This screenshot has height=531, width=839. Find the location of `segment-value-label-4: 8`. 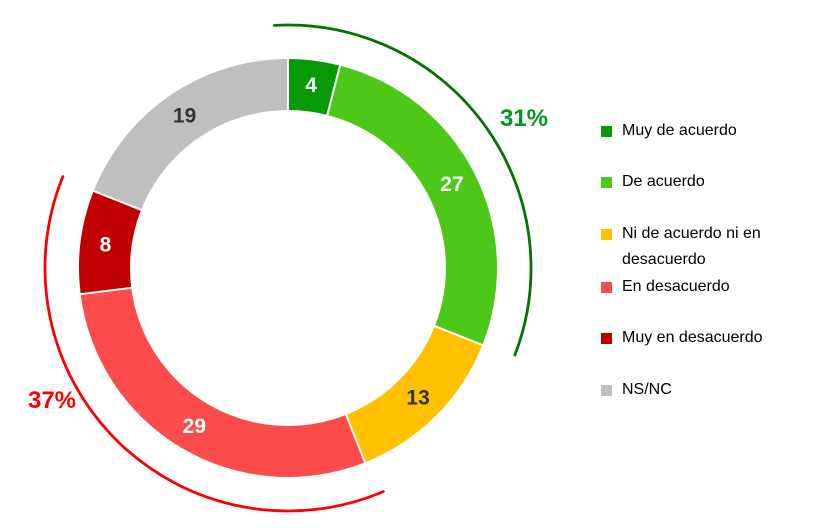

segment-value-label-4: 8 is located at coordinates (106, 244).